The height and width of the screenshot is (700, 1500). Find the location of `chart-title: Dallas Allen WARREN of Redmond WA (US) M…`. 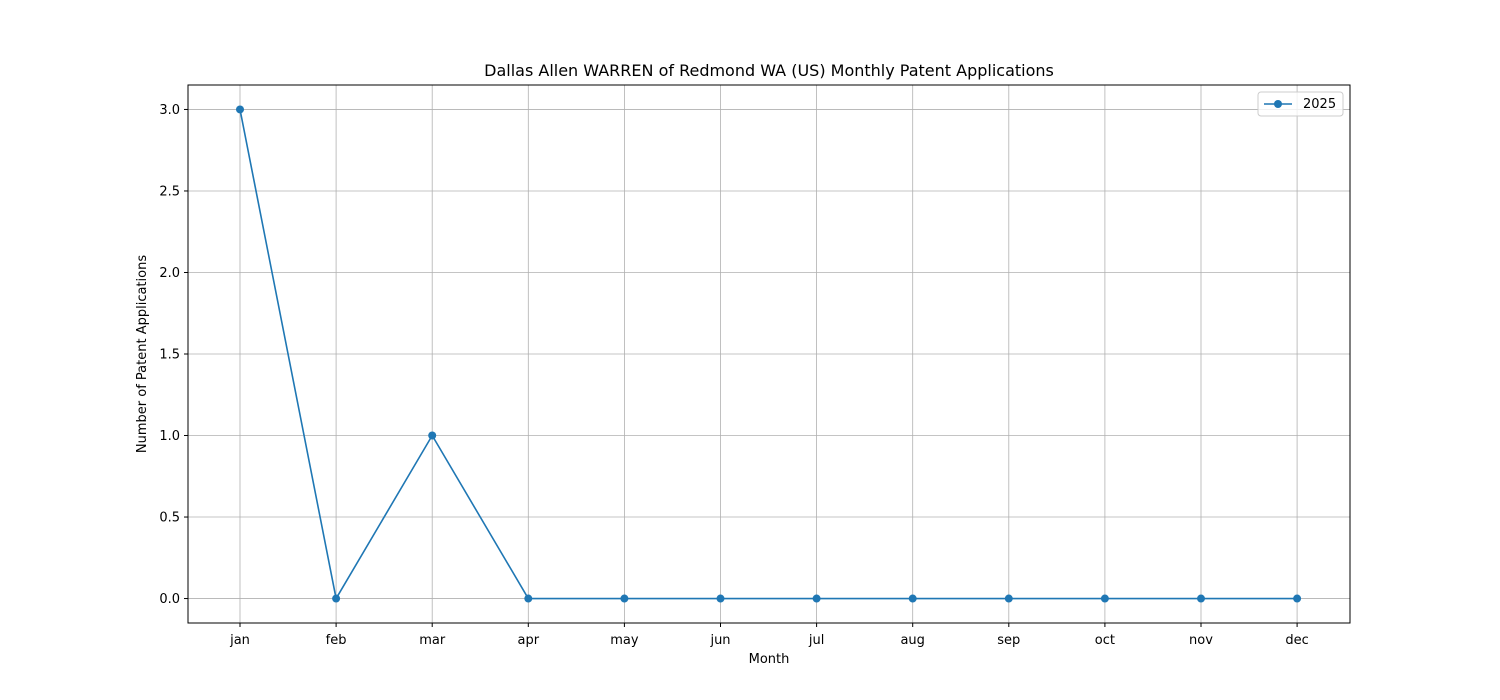

chart-title: Dallas Allen WARREN of Redmond WA (US) M… is located at coordinates (769, 70).